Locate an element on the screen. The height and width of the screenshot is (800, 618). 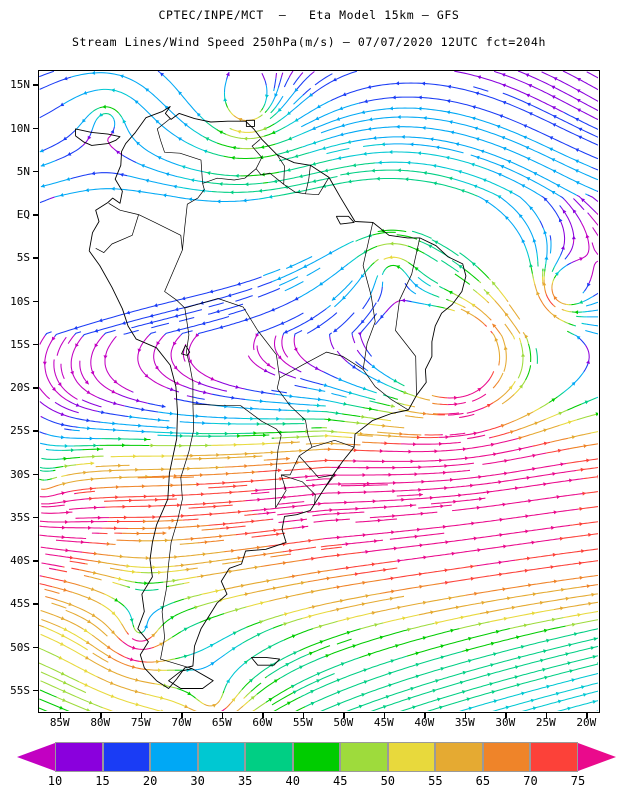
y-axis-tick-label: 55S is located at coordinates (20, 690).